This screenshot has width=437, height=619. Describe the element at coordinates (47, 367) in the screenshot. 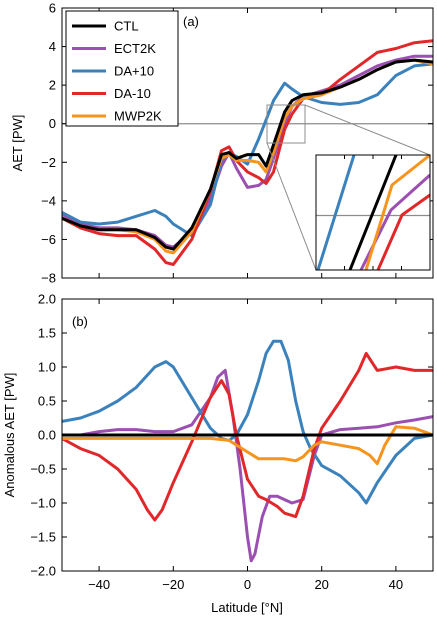

I see `panel-b-ytick-label: 1.0` at that location.